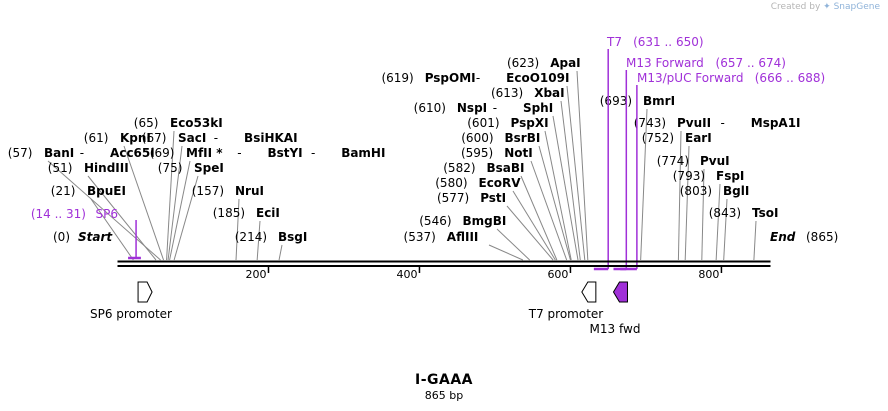 The width and height of the screenshot is (888, 411). I want to click on site-bsgi: (214) BsgI, so click(271, 237).